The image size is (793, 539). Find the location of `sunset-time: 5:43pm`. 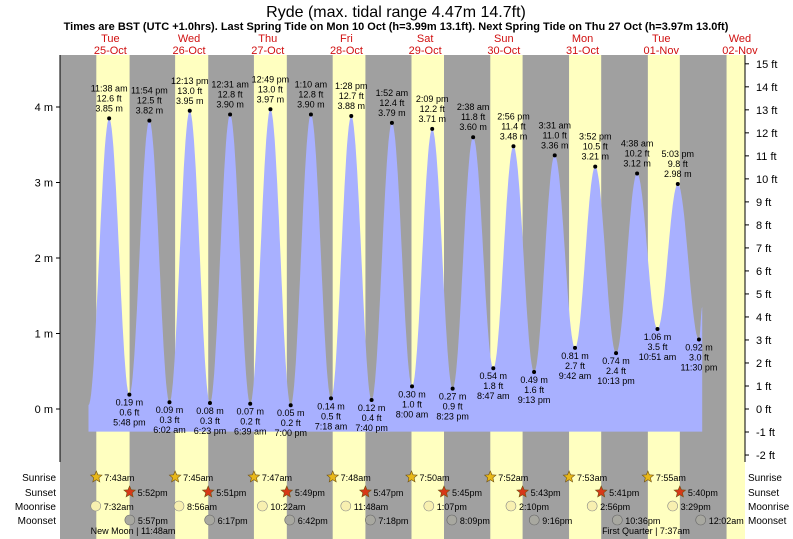

sunset-time: 5:43pm is located at coordinates (546, 493).